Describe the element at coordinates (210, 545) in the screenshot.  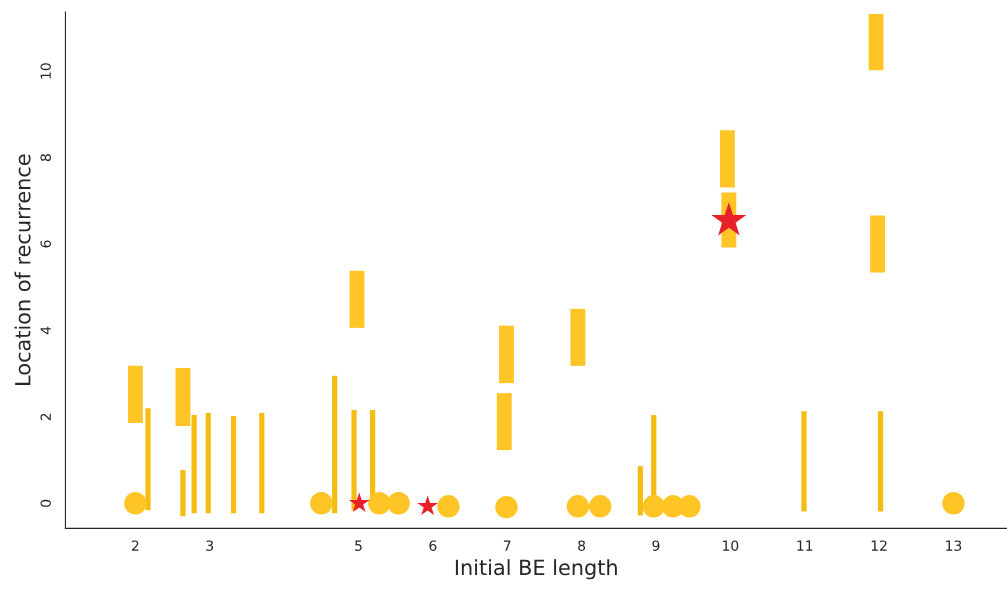
I see `x-tick-label: 3` at that location.